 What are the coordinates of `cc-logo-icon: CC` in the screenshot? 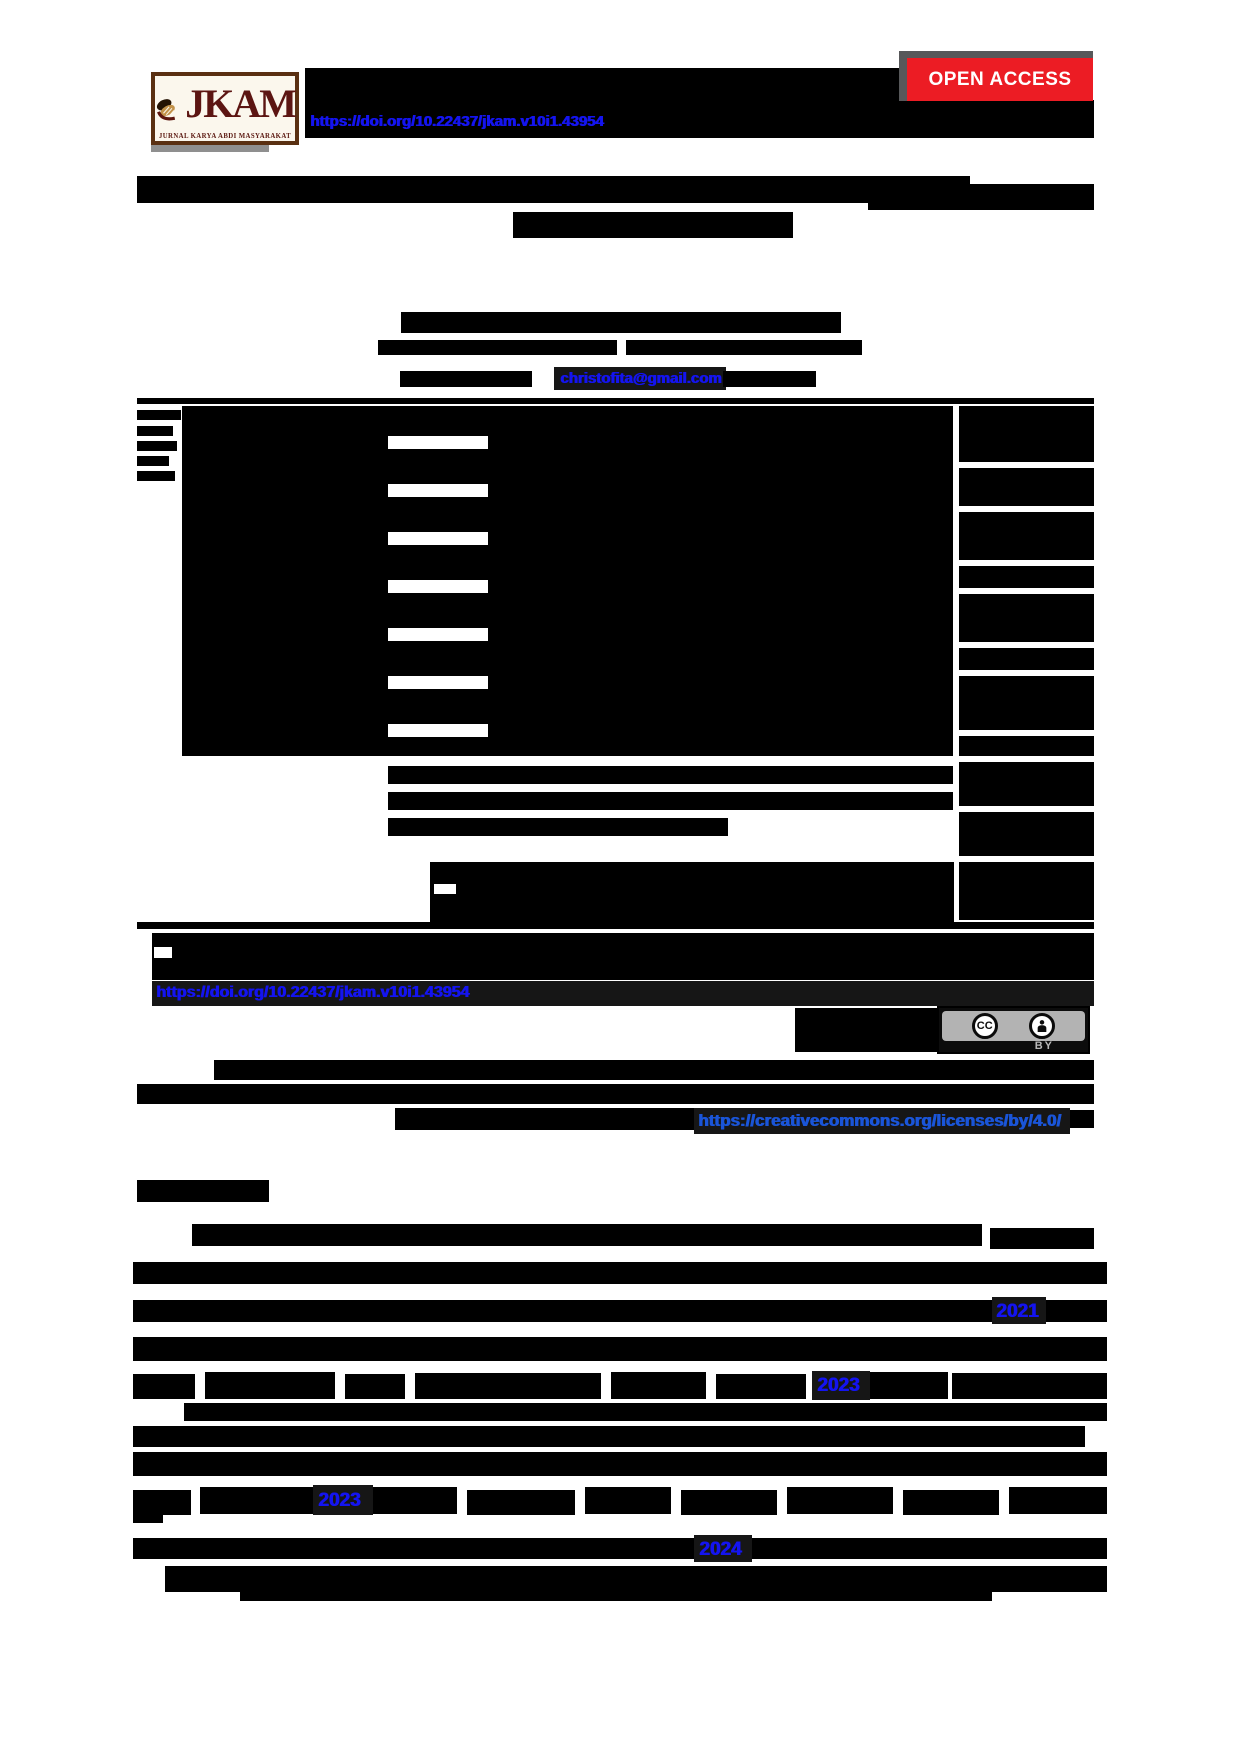 It's located at (984, 1026).